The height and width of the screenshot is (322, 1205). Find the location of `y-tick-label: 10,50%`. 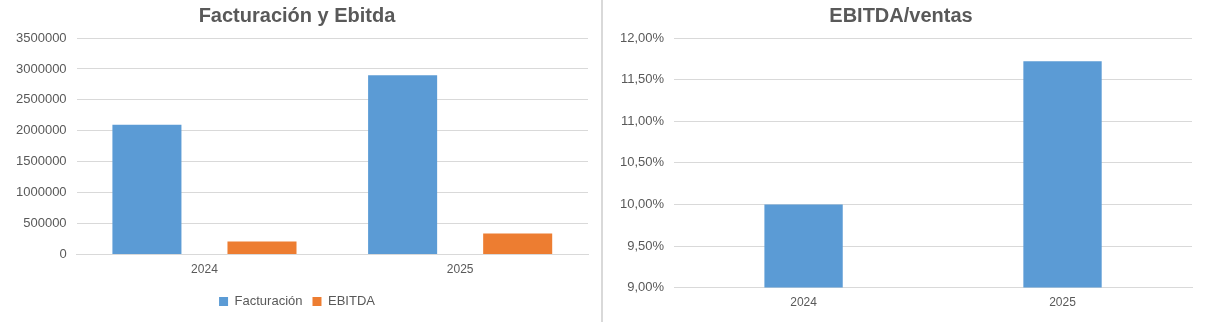

y-tick-label: 10,50% is located at coordinates (642, 162).